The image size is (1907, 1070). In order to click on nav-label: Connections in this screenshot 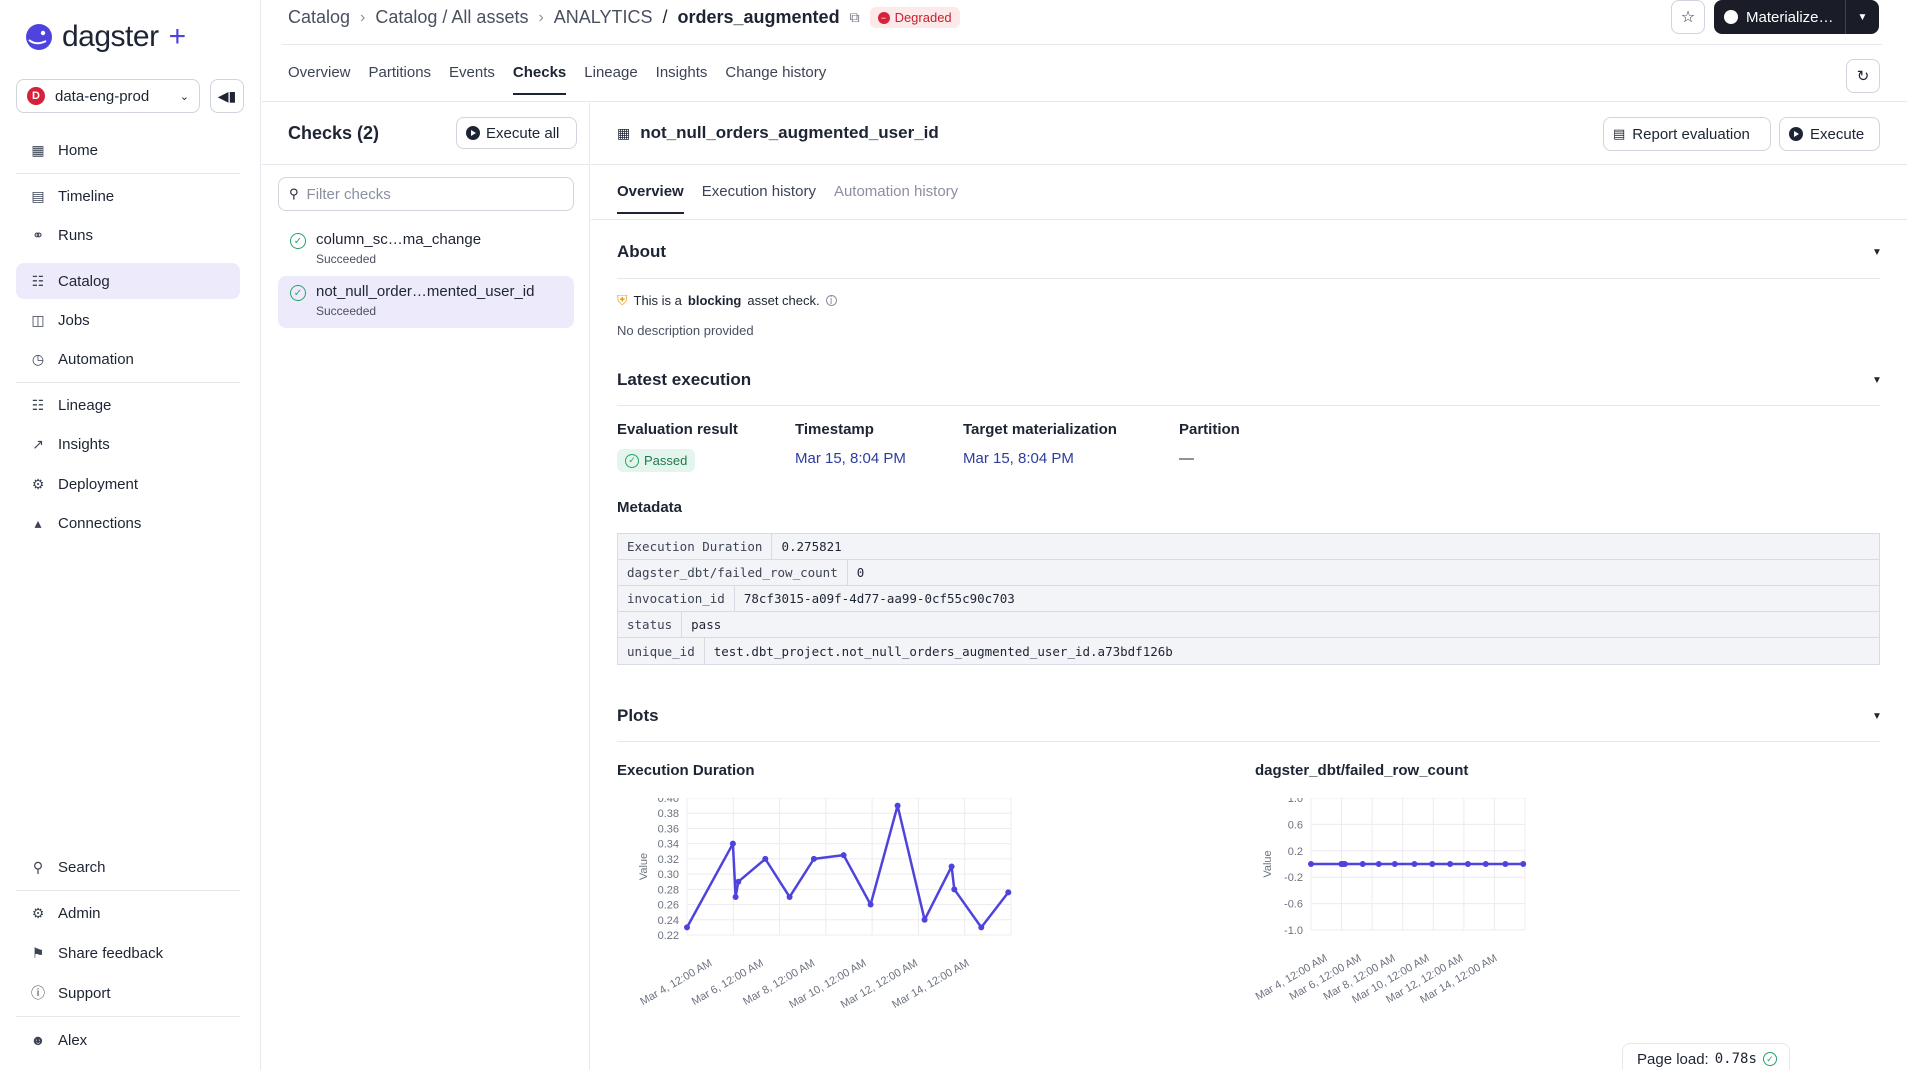, I will do `click(100, 523)`.